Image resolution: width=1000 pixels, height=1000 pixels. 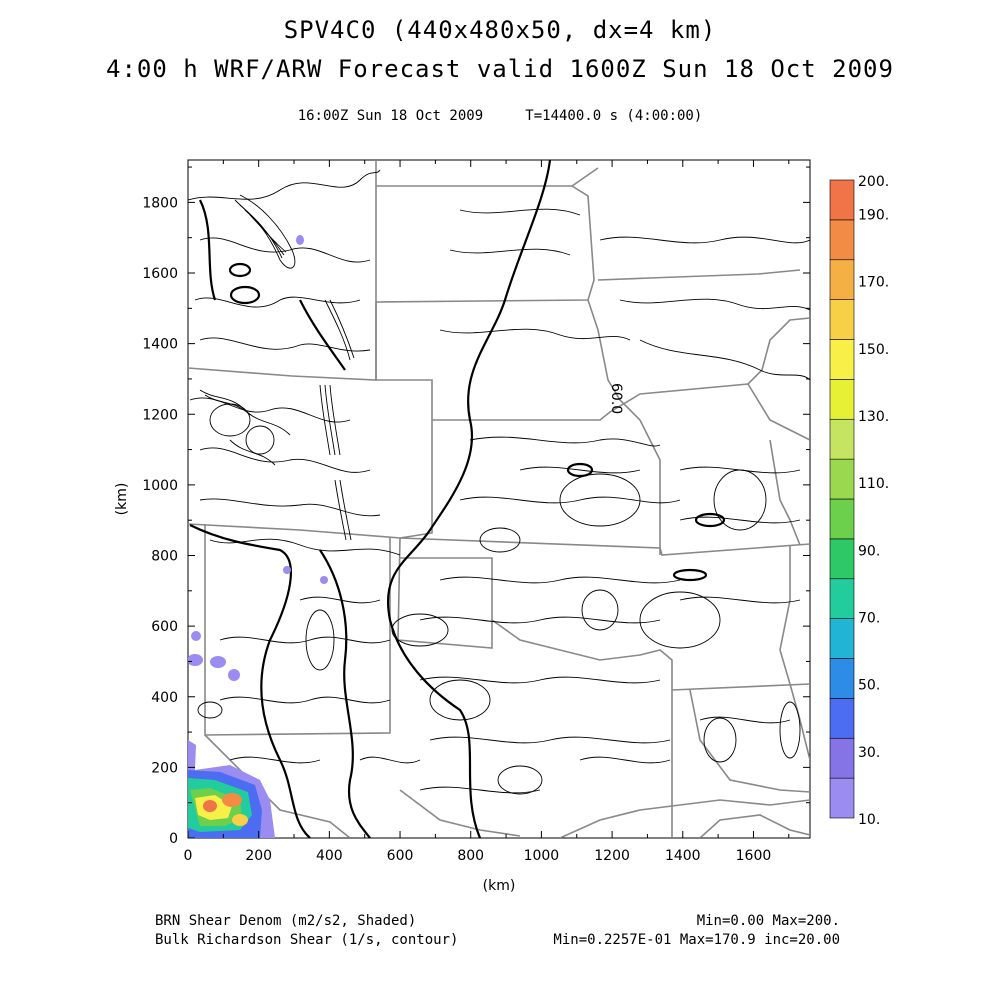 I want to click on mountain-contours, so click(x=277, y=367).